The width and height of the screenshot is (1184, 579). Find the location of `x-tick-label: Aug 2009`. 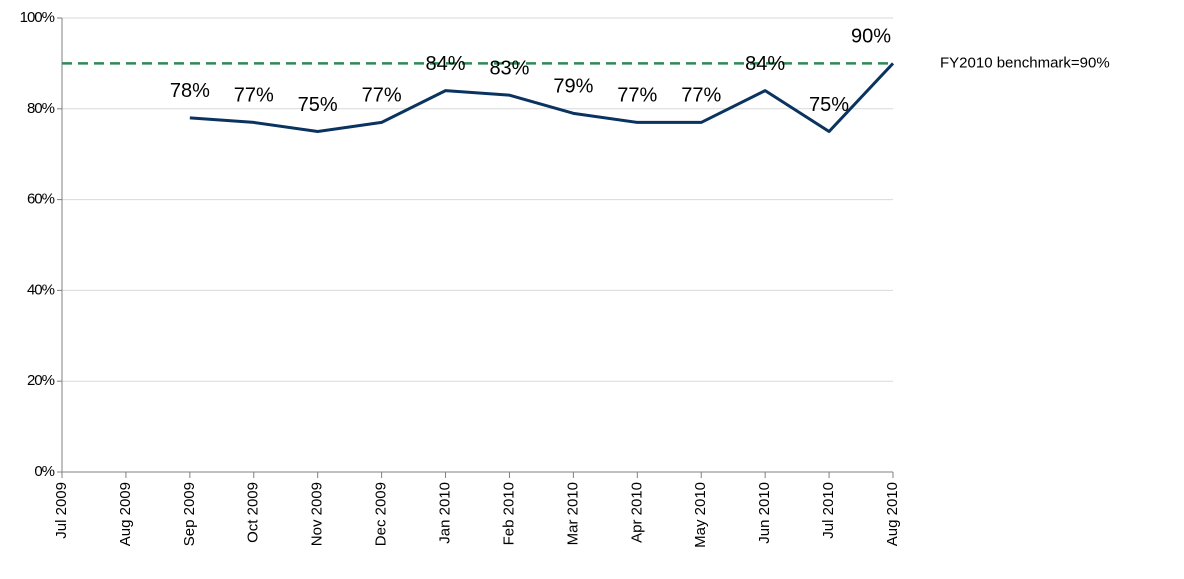

x-tick-label: Aug 2009 is located at coordinates (125, 514).